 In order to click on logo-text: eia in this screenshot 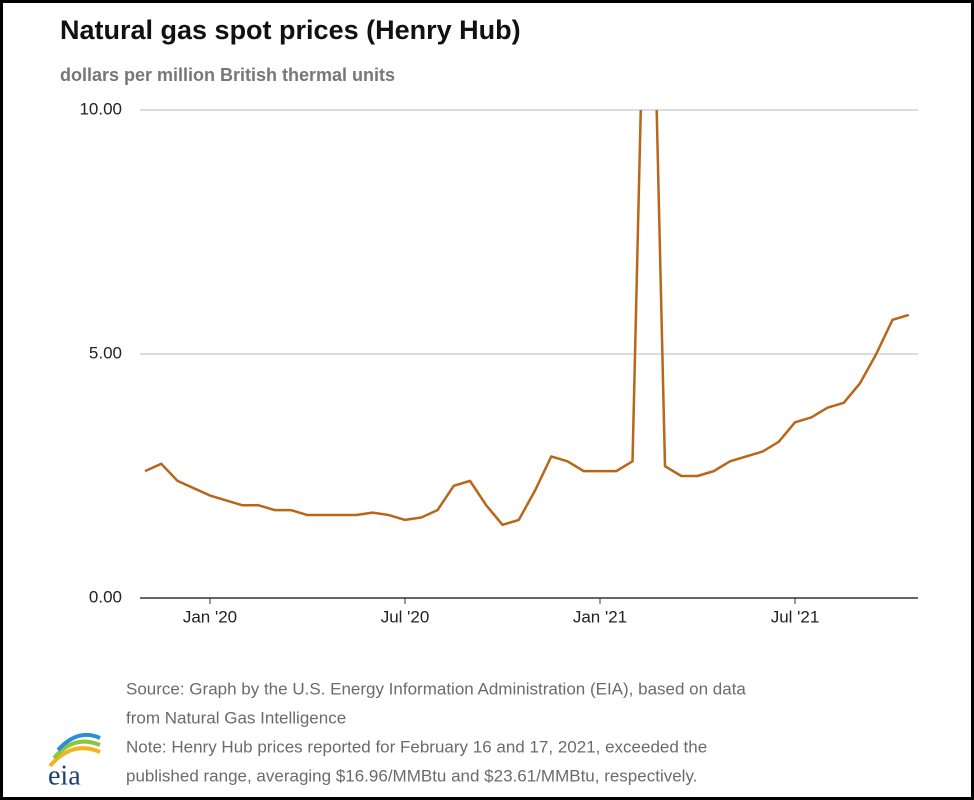, I will do `click(64, 775)`.